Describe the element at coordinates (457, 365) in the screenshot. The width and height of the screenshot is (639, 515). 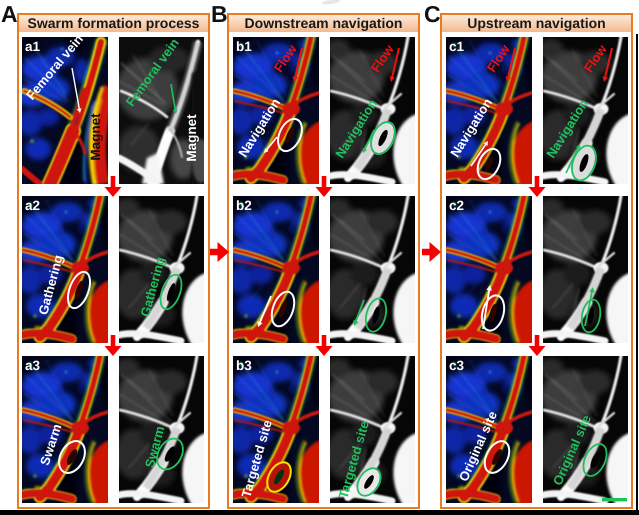
I see `svg-text: c3` at that location.